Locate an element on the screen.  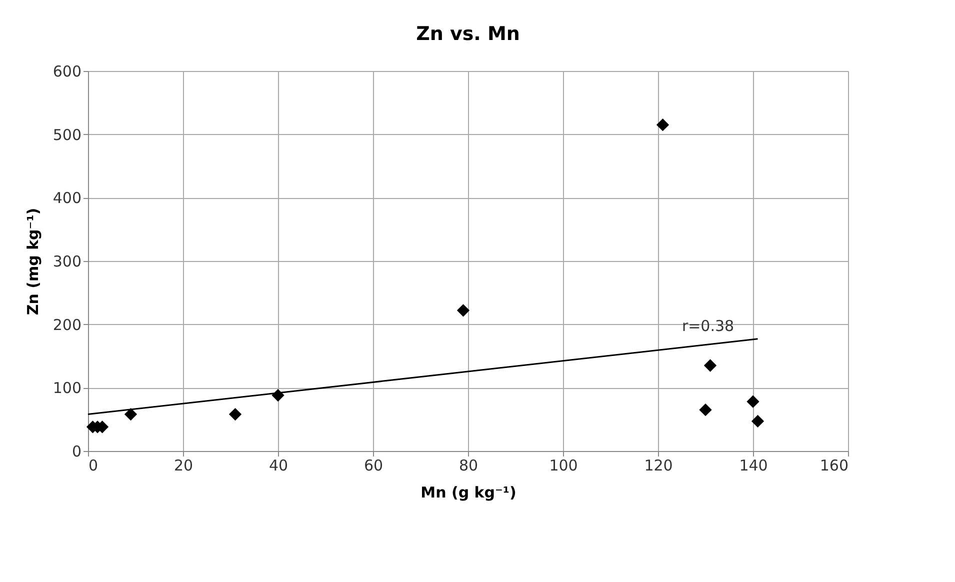
x-tick-label: 100 is located at coordinates (563, 465).